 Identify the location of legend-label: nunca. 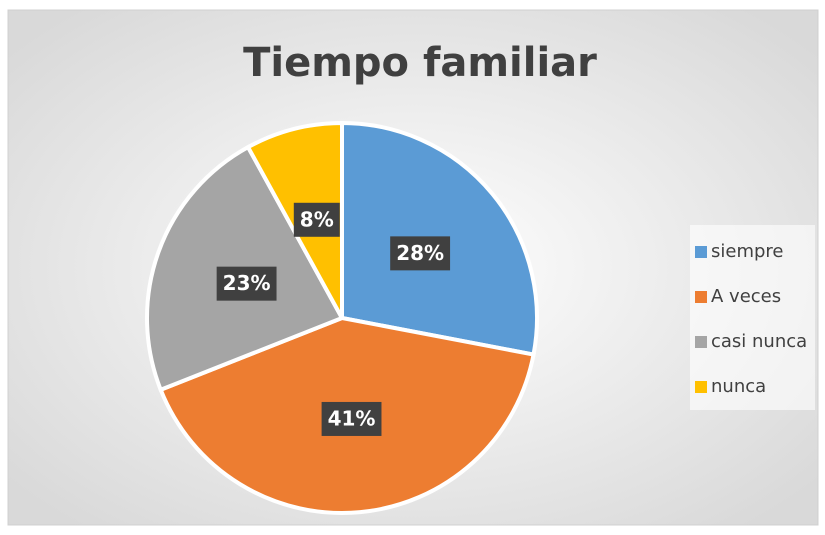
(738, 386).